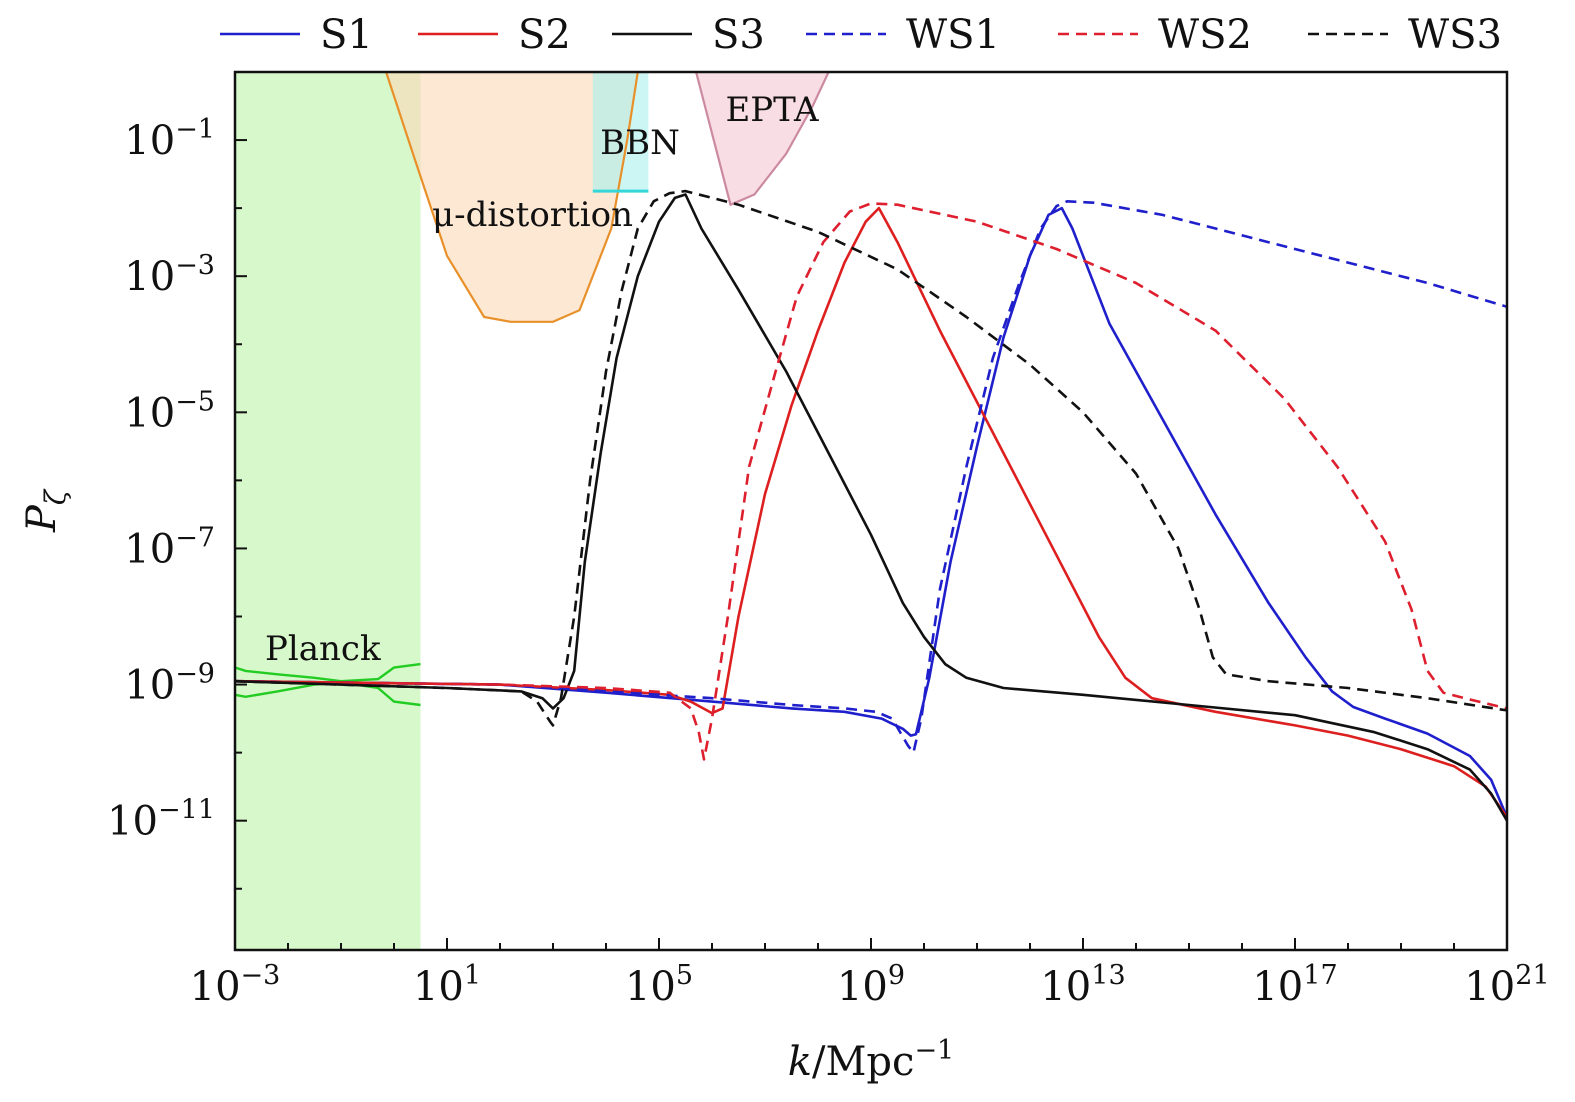 This screenshot has width=1575, height=1102. What do you see at coordinates (169, 411) in the screenshot?
I see `y-tick-label: 10⁻⁵` at bounding box center [169, 411].